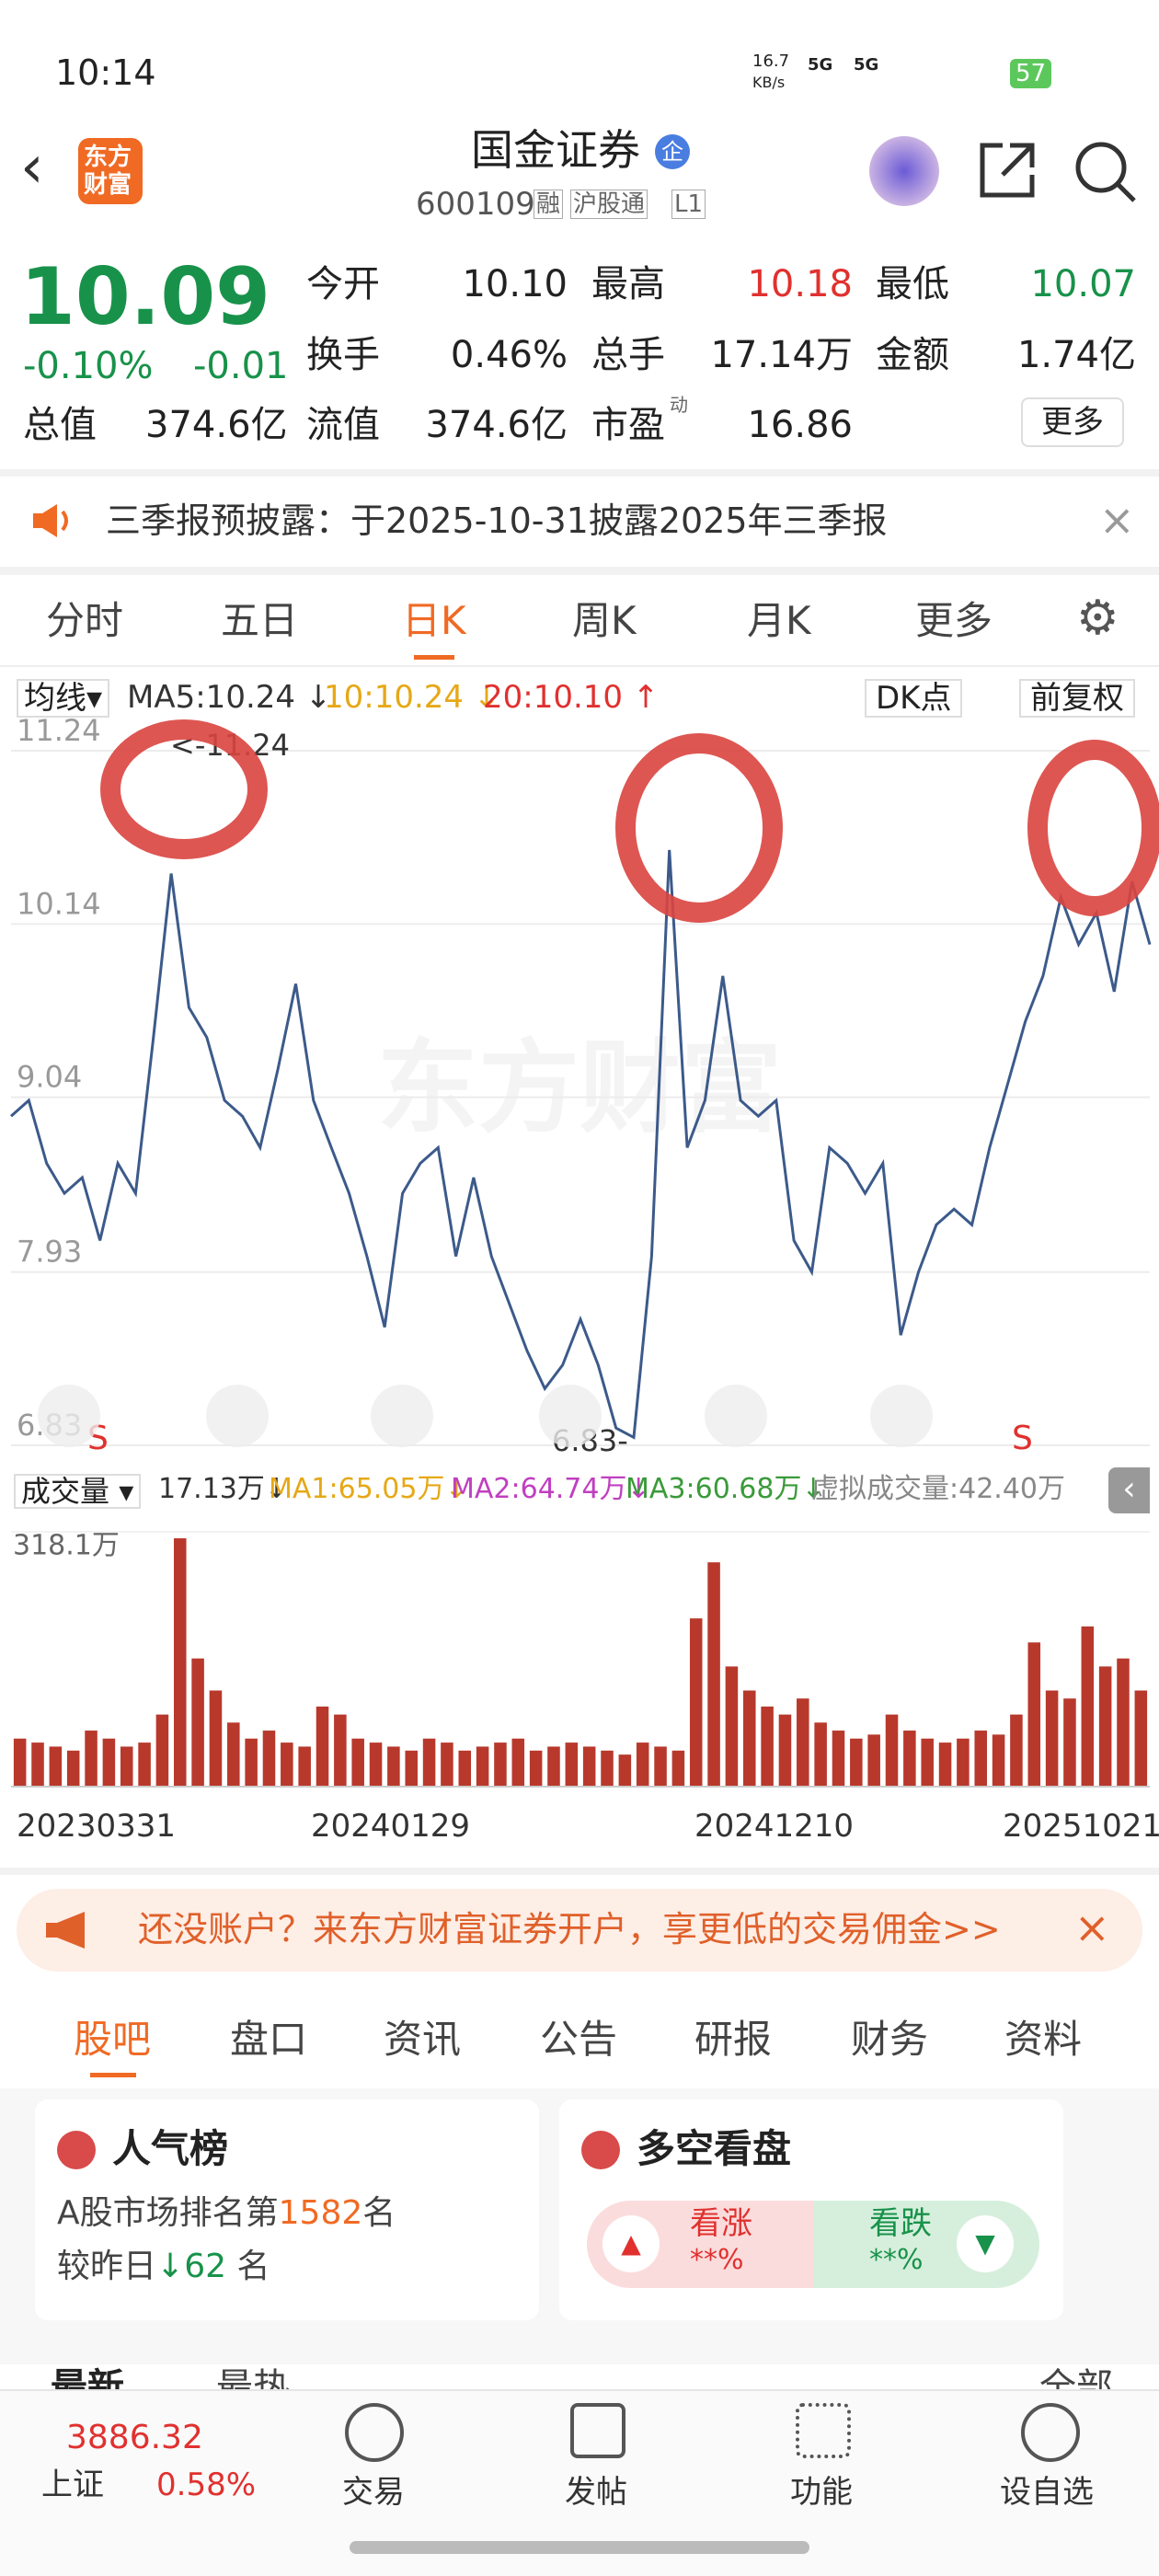 This screenshot has height=2576, width=1159. What do you see at coordinates (134, 2437) in the screenshot?
I see `index-value: 3886.32` at bounding box center [134, 2437].